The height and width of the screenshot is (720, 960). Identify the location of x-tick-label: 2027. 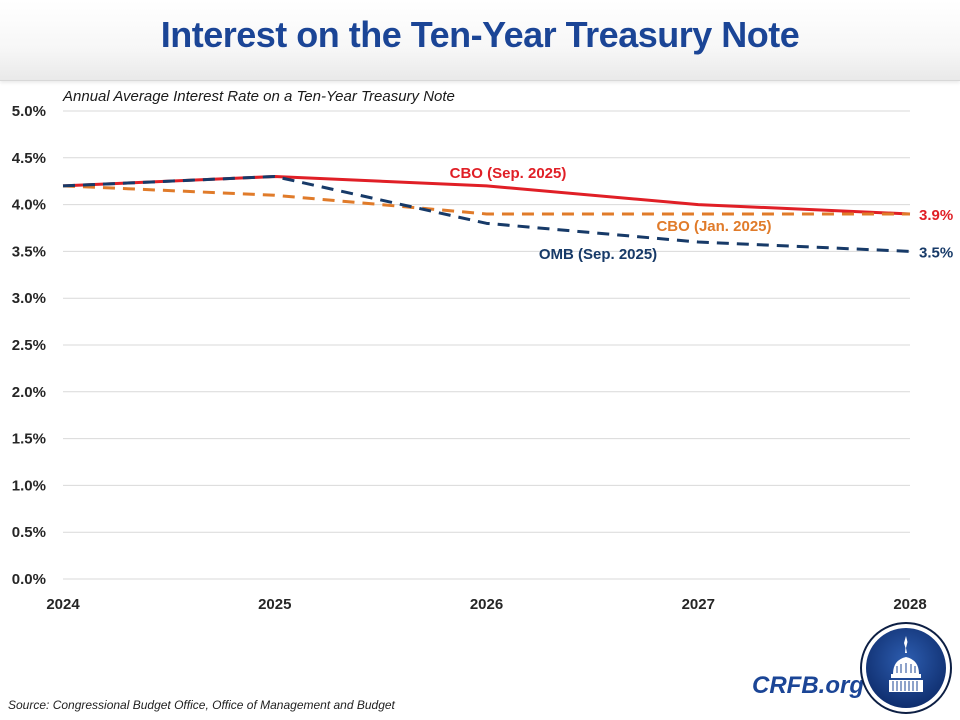
(698, 604).